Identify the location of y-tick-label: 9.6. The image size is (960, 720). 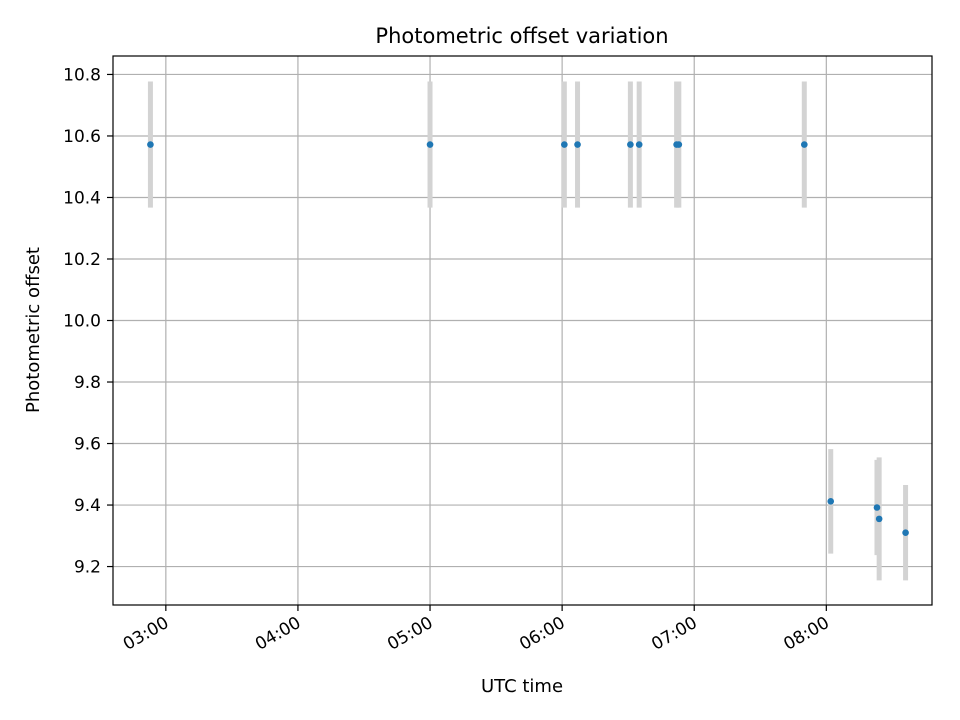
(87, 445).